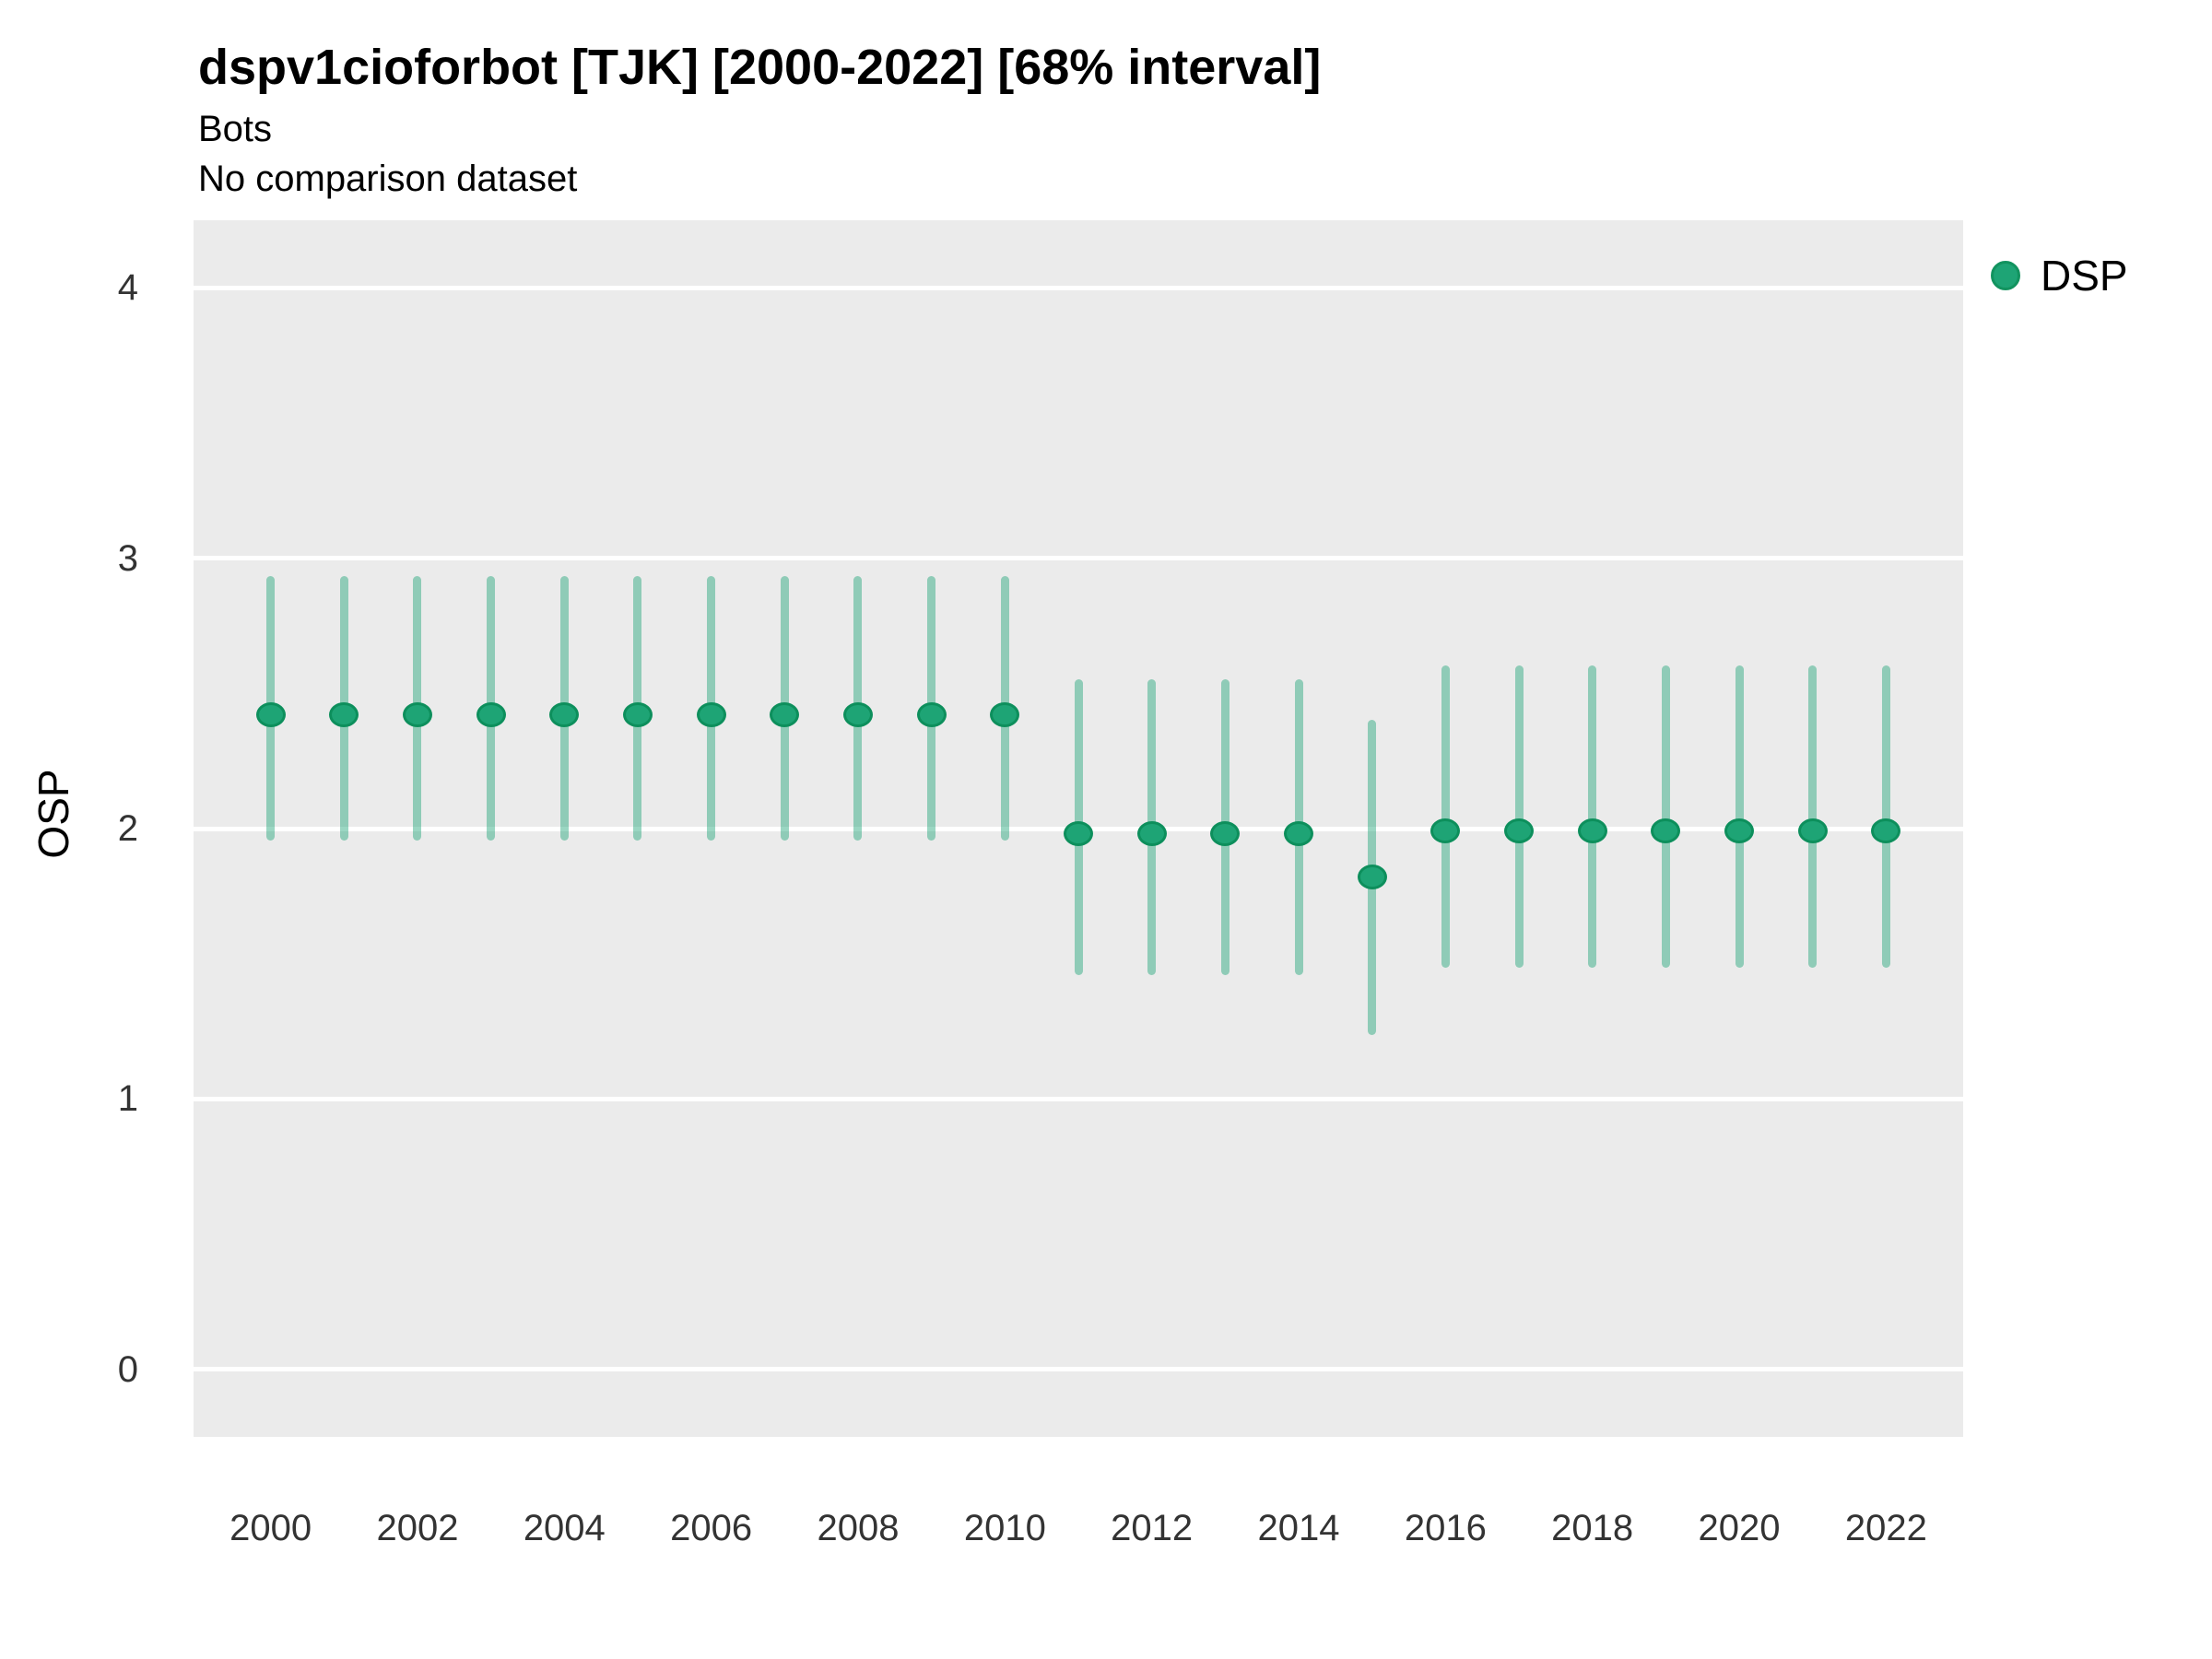 The height and width of the screenshot is (1659, 2212). I want to click on x-tick-label-2010: 2010, so click(1004, 1528).